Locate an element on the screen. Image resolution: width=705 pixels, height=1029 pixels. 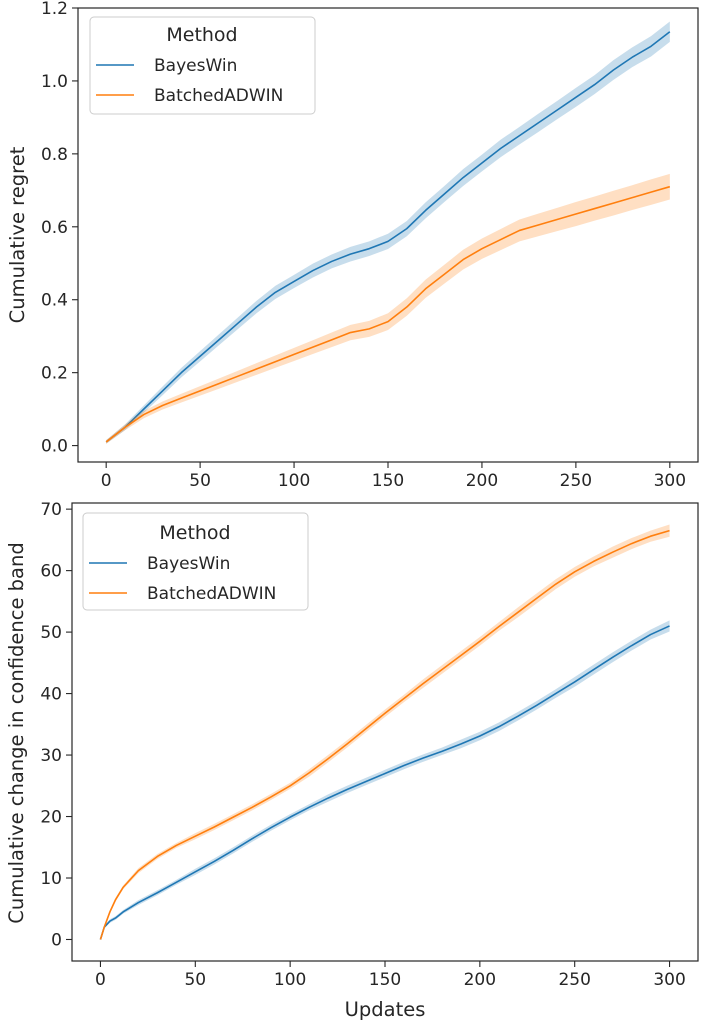
bottom-x-tick-label: 150 is located at coordinates (385, 980).